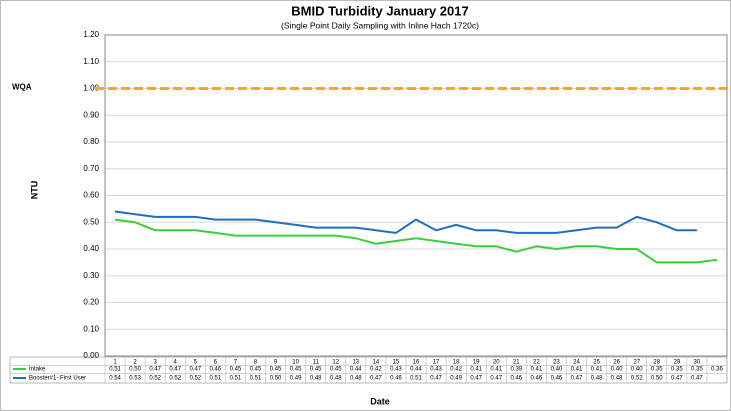  Describe the element at coordinates (636, 363) in the screenshot. I see `x-tick-label: 27` at that location.